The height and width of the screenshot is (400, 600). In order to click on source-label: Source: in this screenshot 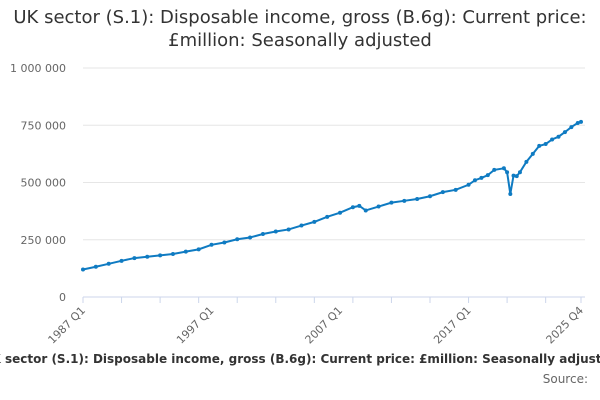, I will do `click(565, 379)`.